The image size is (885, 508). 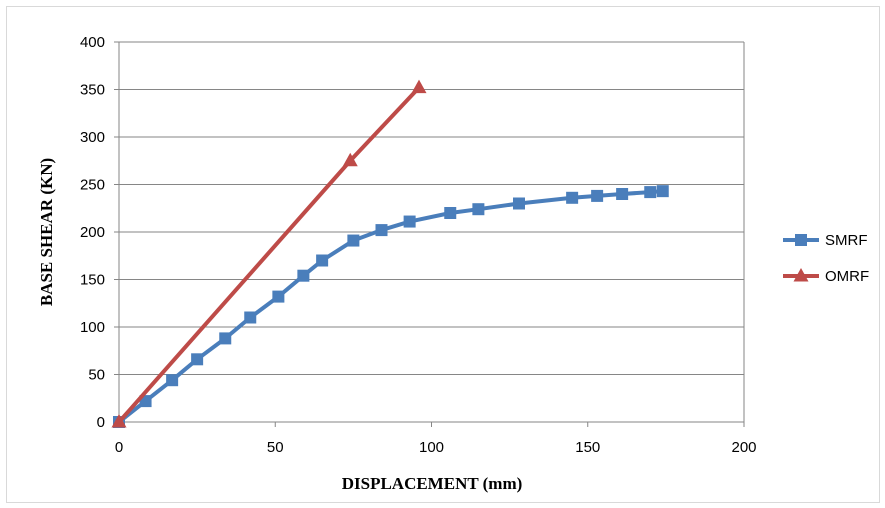 I want to click on legend-item-omrf: OMRF, so click(x=826, y=276).